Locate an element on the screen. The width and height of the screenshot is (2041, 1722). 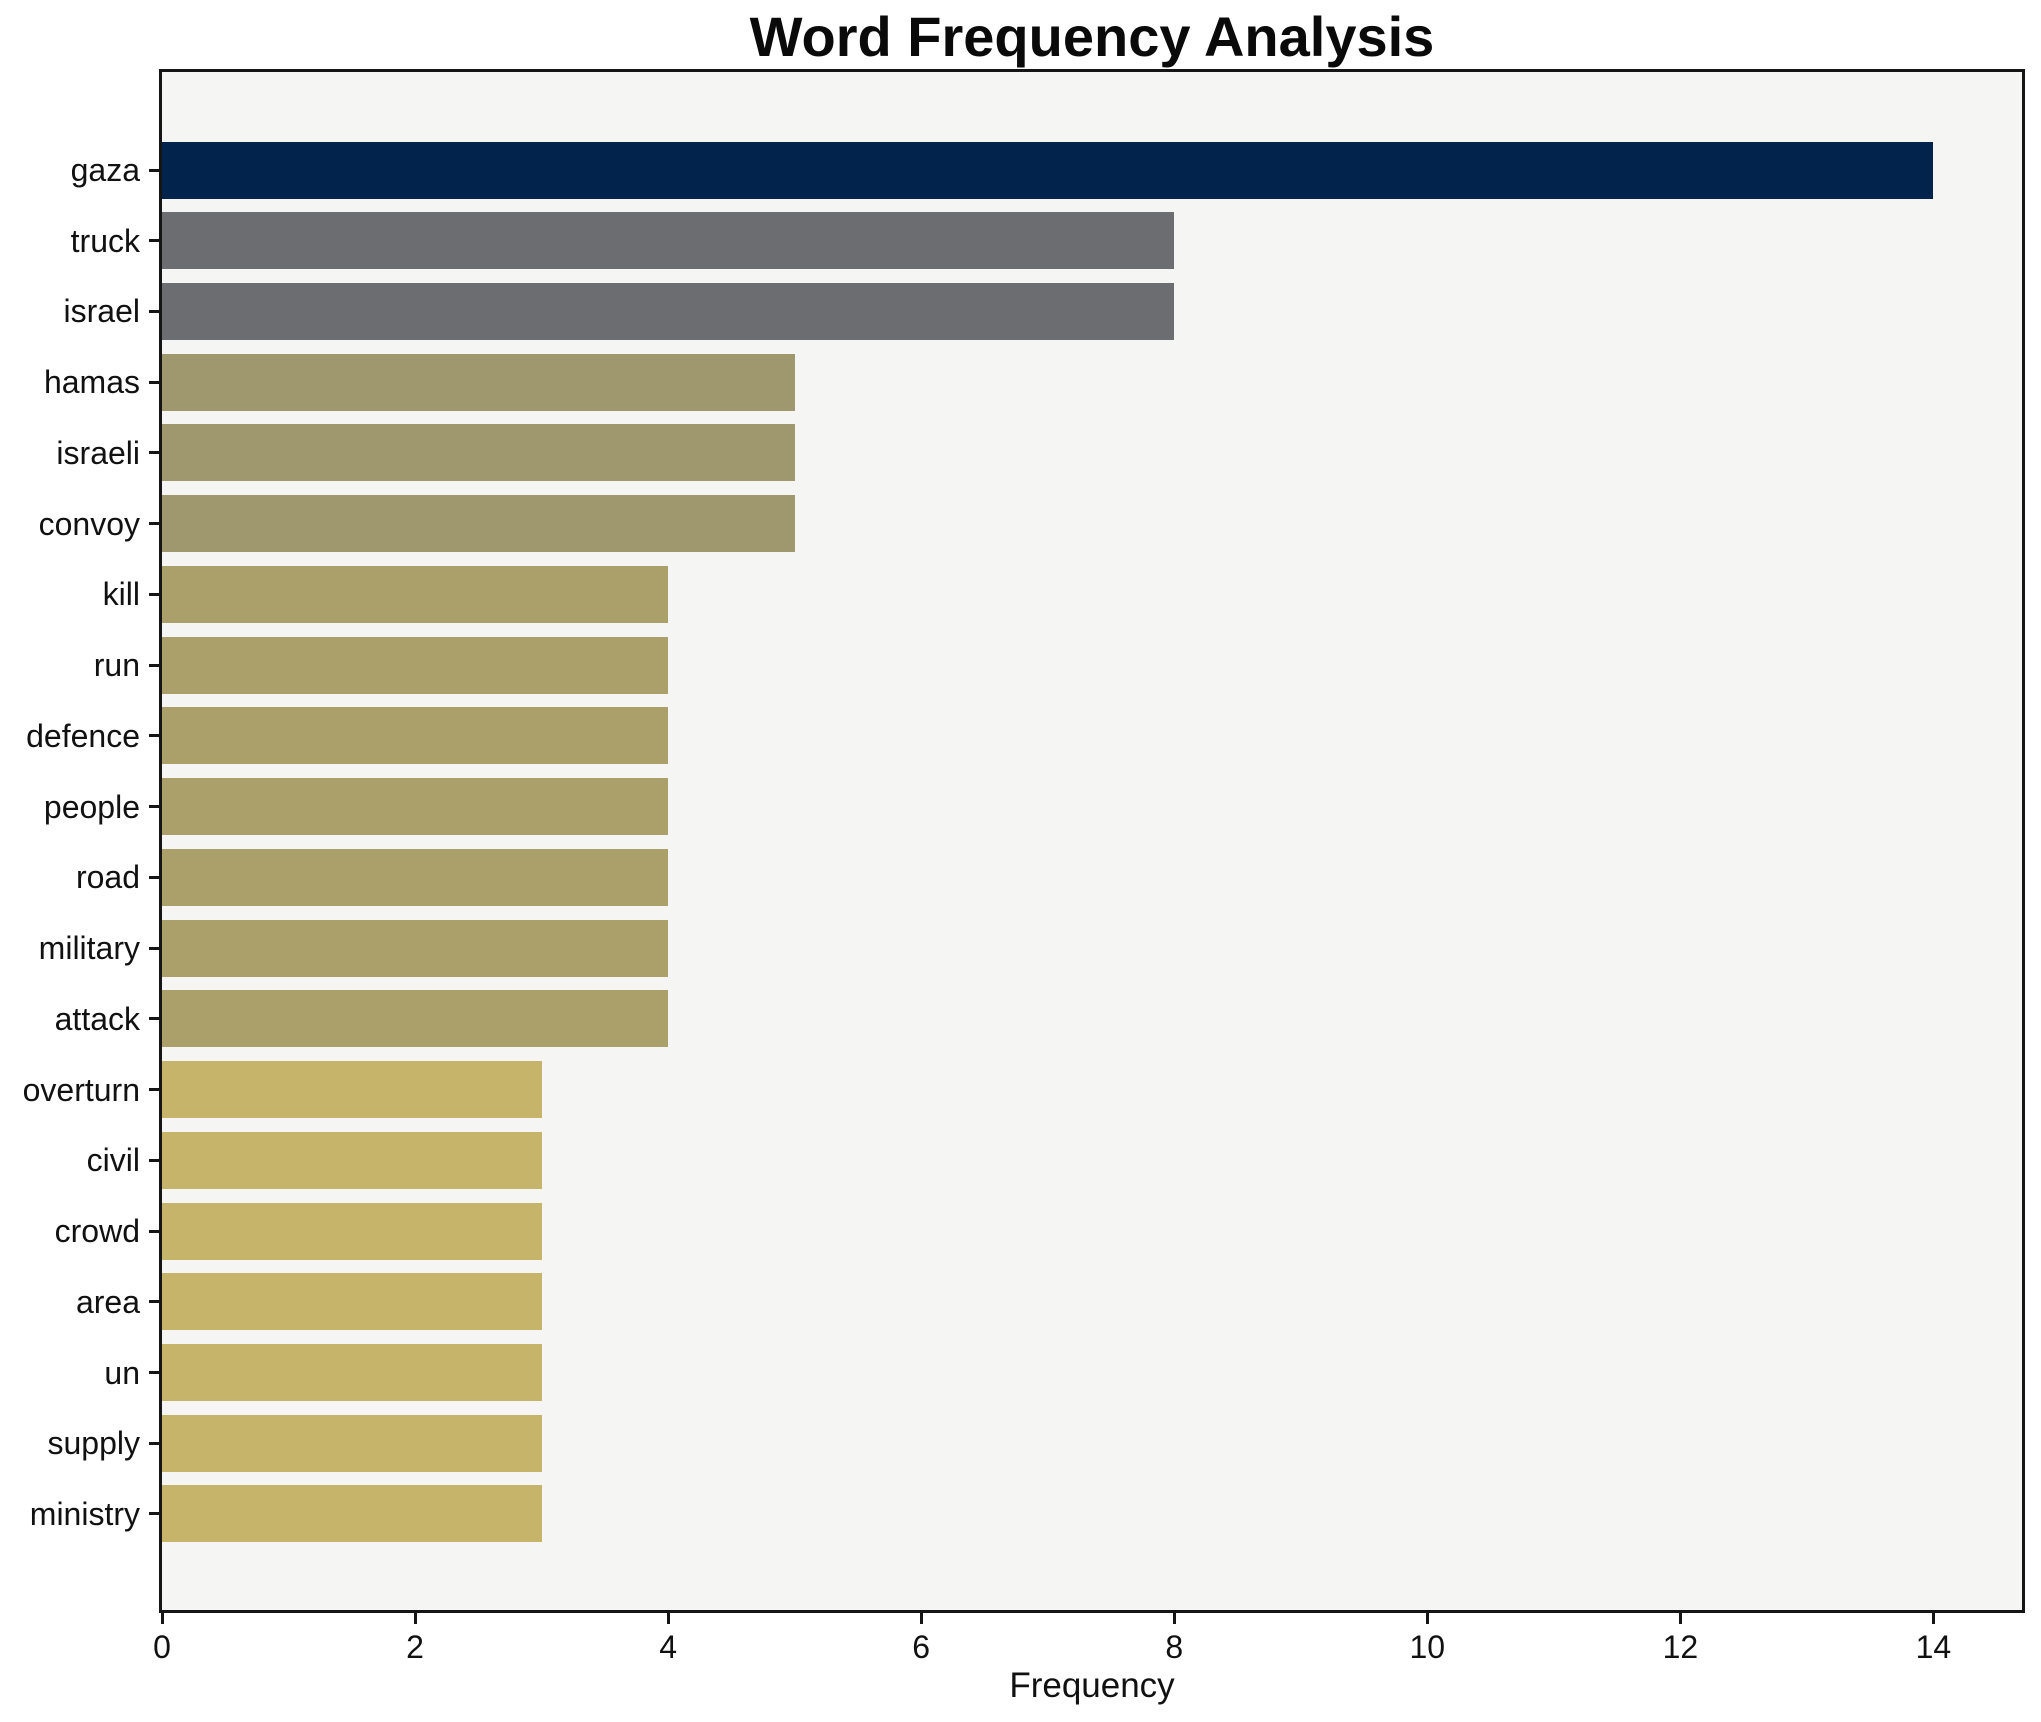
y-tick-label-civil: civil is located at coordinates (113, 1160).